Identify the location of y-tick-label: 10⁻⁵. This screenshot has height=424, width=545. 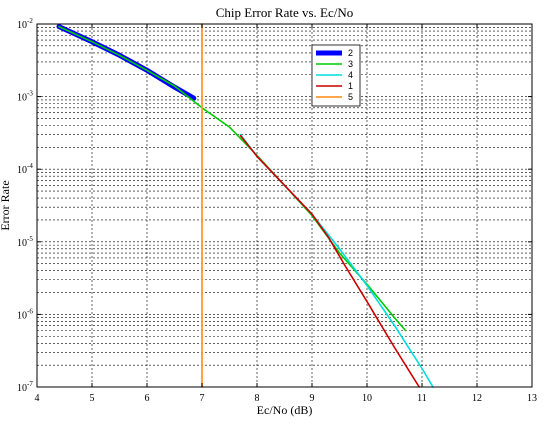
(25, 242).